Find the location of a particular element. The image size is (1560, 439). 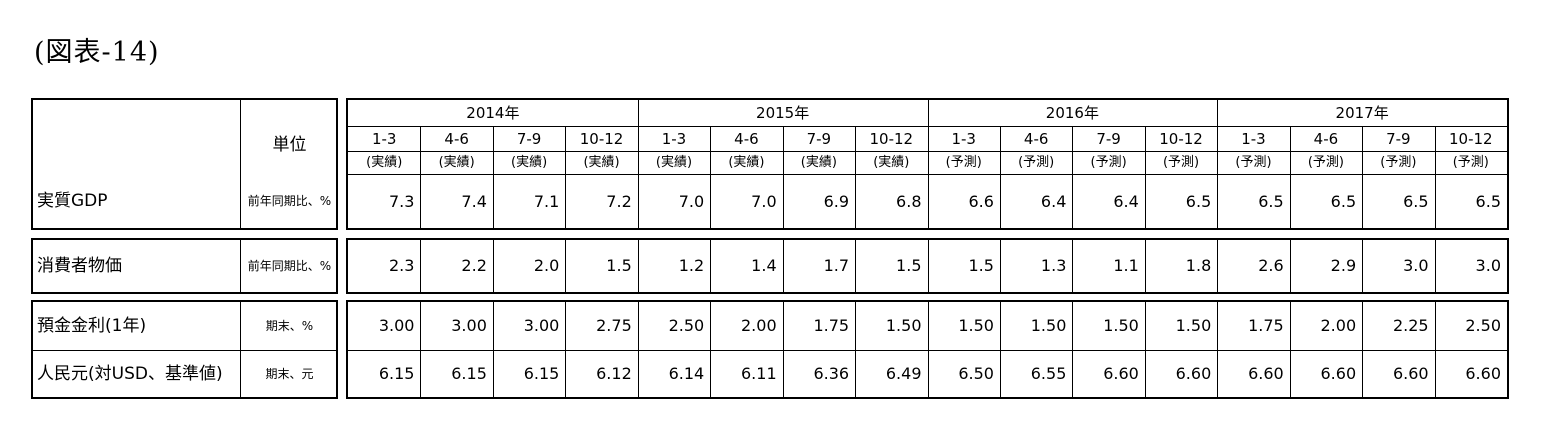

data-cell: 2.50 is located at coordinates (686, 325).